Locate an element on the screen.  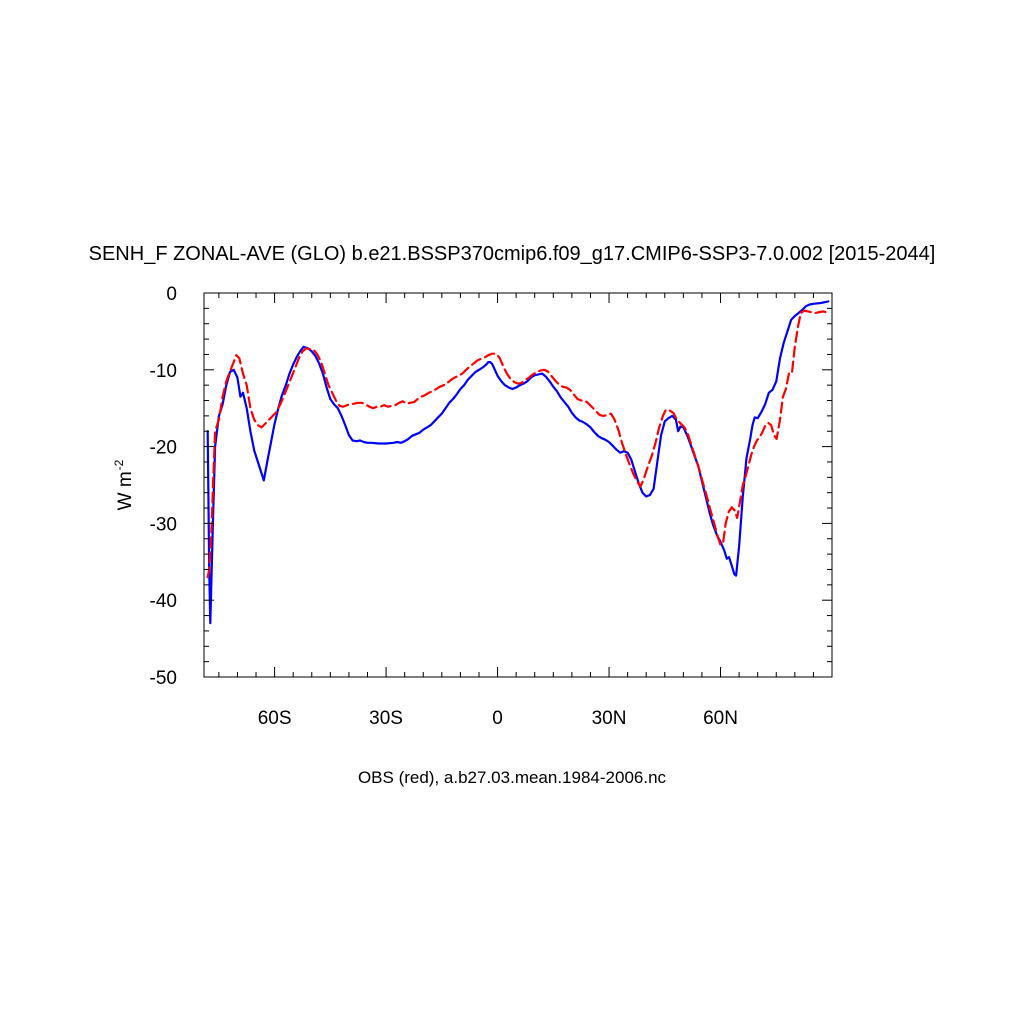
x-tick-label: 60S is located at coordinates (275, 718).